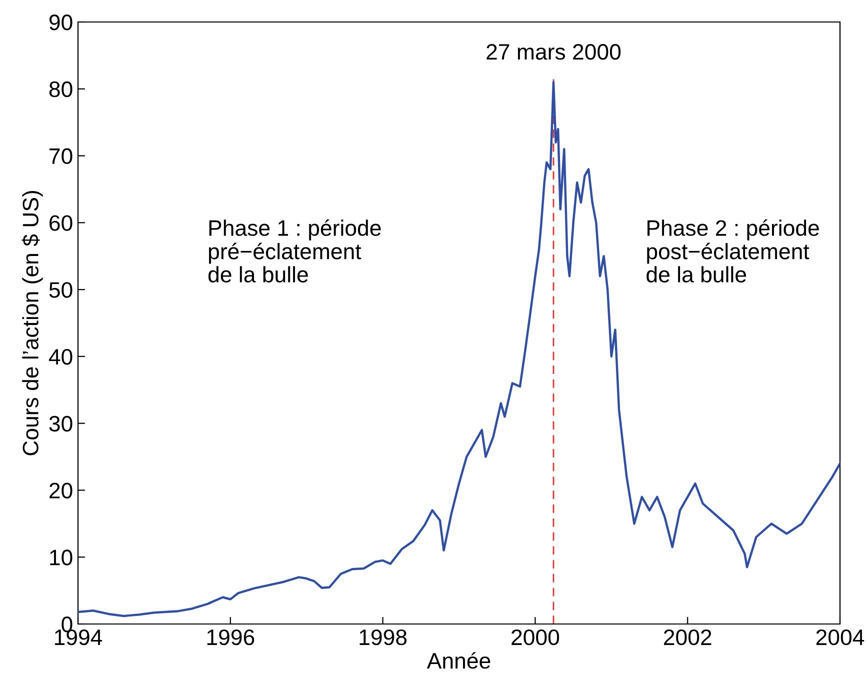  Describe the element at coordinates (840, 637) in the screenshot. I see `x-tick-label: 2004` at that location.